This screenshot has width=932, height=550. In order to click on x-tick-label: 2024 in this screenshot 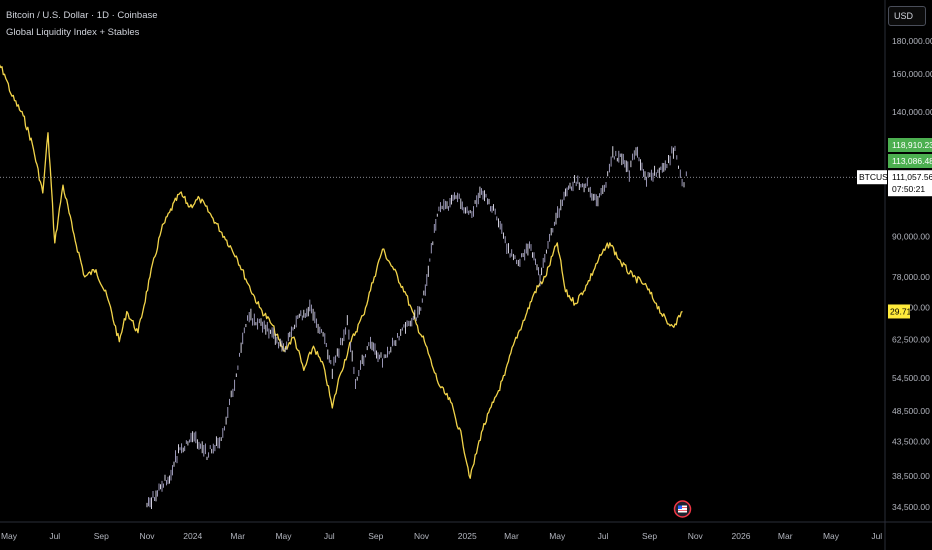, I will do `click(192, 536)`.